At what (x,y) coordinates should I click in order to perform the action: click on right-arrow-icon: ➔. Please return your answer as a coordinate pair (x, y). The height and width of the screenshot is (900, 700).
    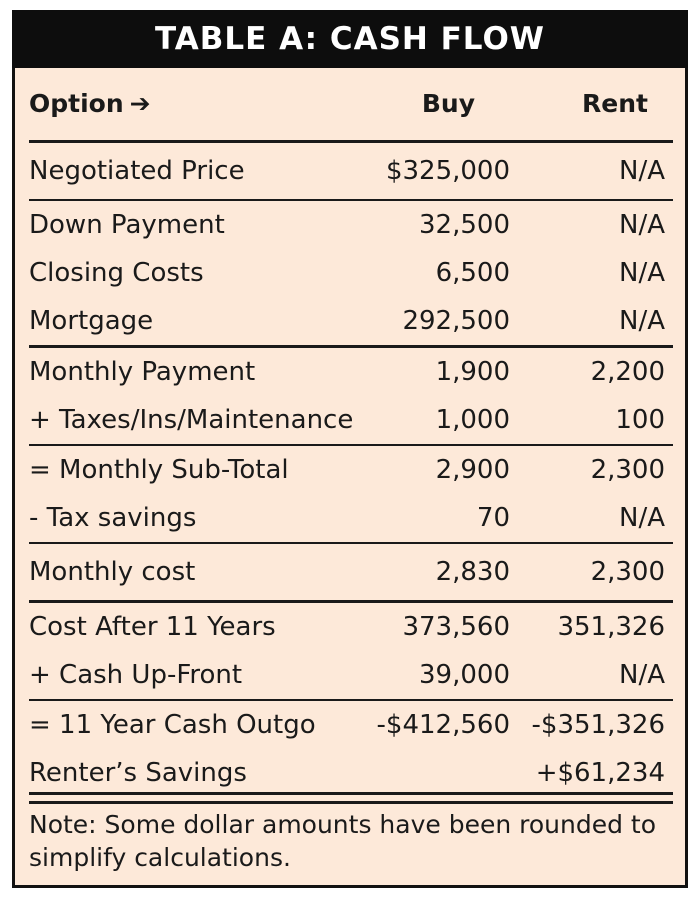
    Looking at the image, I should click on (140, 103).